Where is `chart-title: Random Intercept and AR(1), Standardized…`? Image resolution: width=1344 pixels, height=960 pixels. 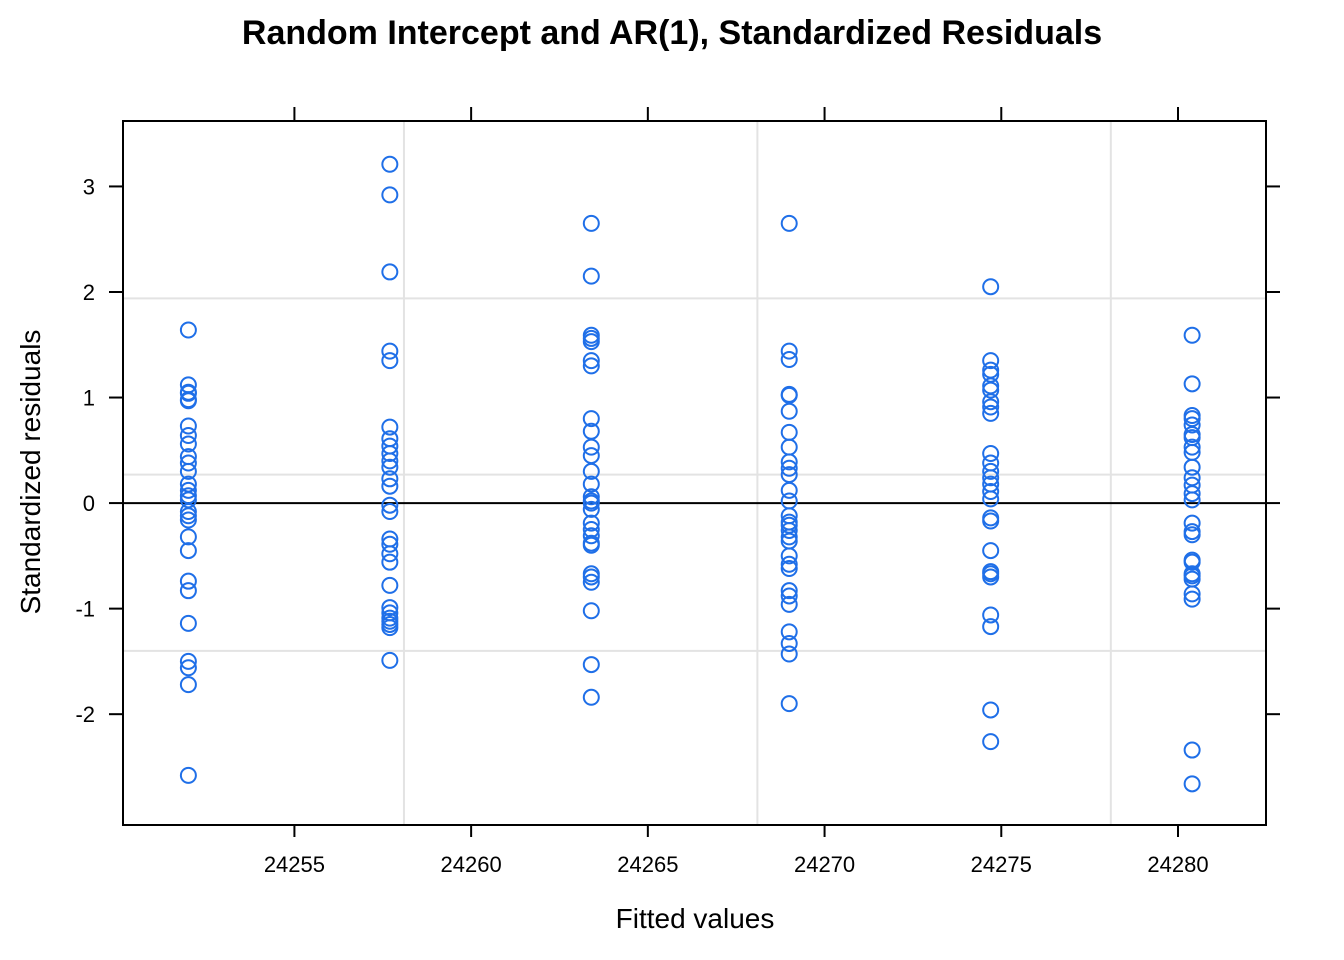
chart-title: Random Intercept and AR(1), Standardized… is located at coordinates (672, 33).